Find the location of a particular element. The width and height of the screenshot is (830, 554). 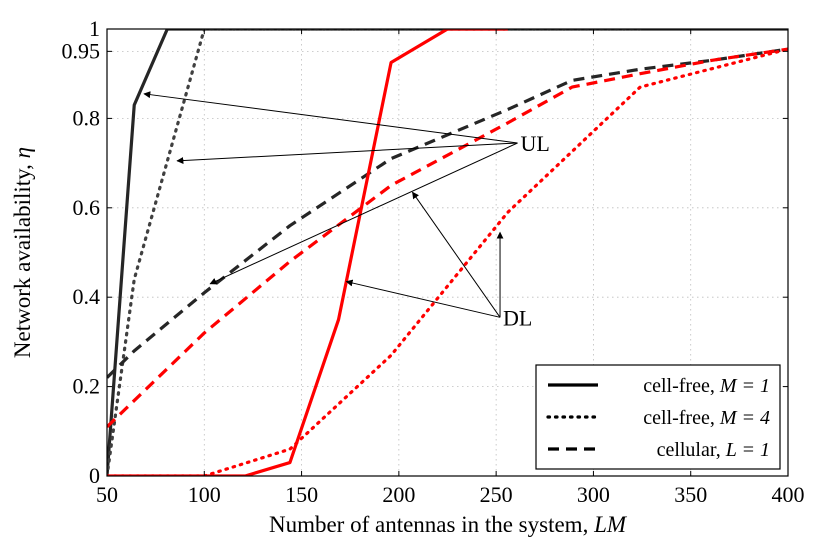

y-axis-label: Network availability, η is located at coordinates (22, 252).